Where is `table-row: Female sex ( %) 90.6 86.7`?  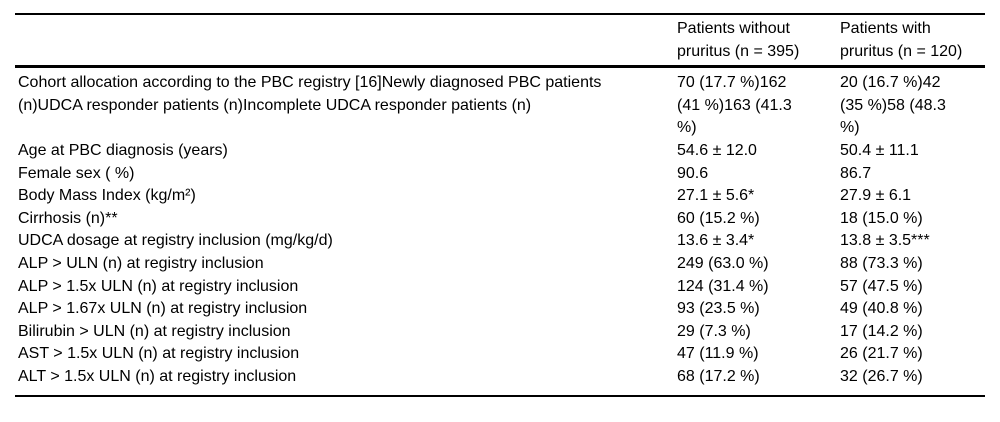 table-row: Female sex ( %) 90.6 86.7 is located at coordinates (500, 174).